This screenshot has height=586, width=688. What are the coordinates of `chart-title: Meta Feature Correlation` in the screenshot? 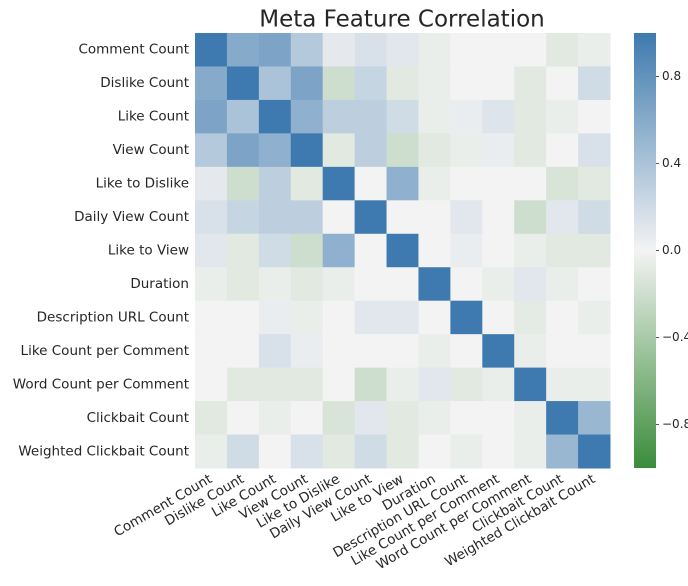 It's located at (401, 20).